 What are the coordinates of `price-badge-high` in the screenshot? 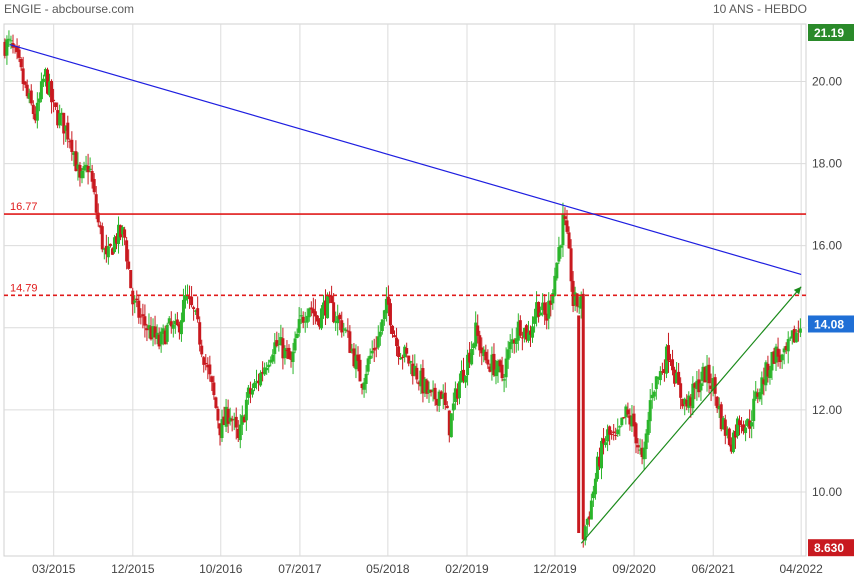 It's located at (831, 32).